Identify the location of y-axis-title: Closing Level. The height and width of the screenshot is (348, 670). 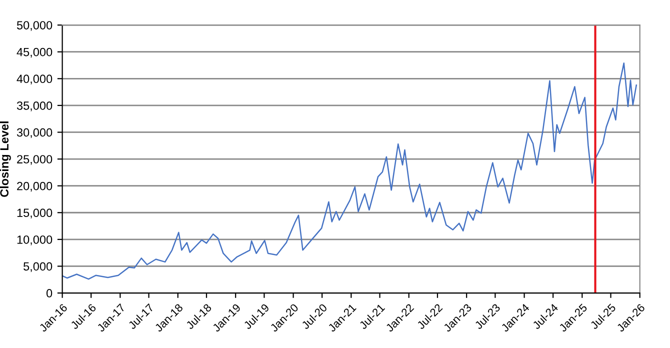
(5, 159).